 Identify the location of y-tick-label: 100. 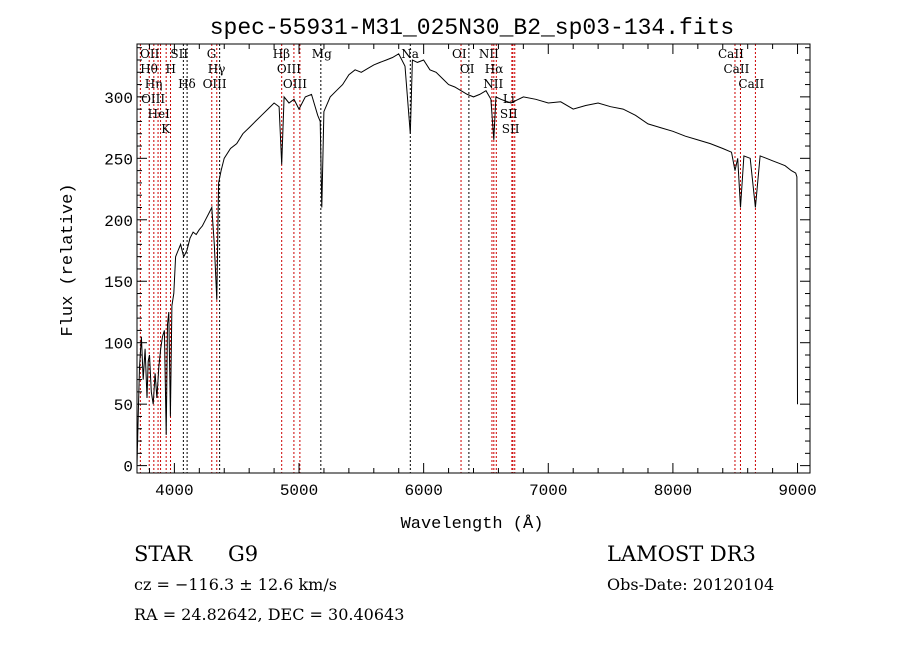
(118, 345).